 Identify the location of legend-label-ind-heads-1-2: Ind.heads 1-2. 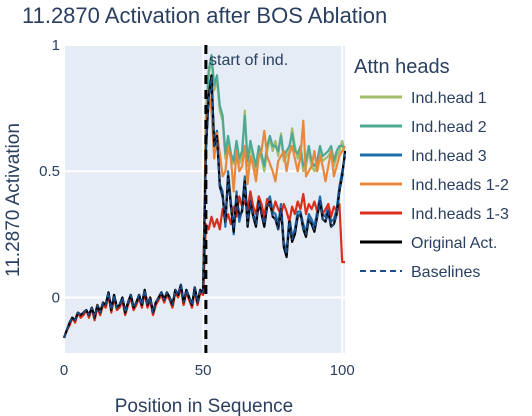
(460, 185).